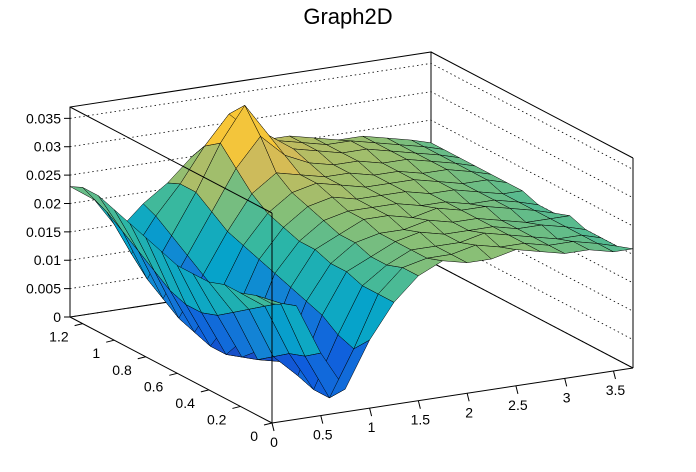 Image resolution: width=696 pixels, height=472 pixels. What do you see at coordinates (469, 412) in the screenshot?
I see `x-tick-label: 2` at bounding box center [469, 412].